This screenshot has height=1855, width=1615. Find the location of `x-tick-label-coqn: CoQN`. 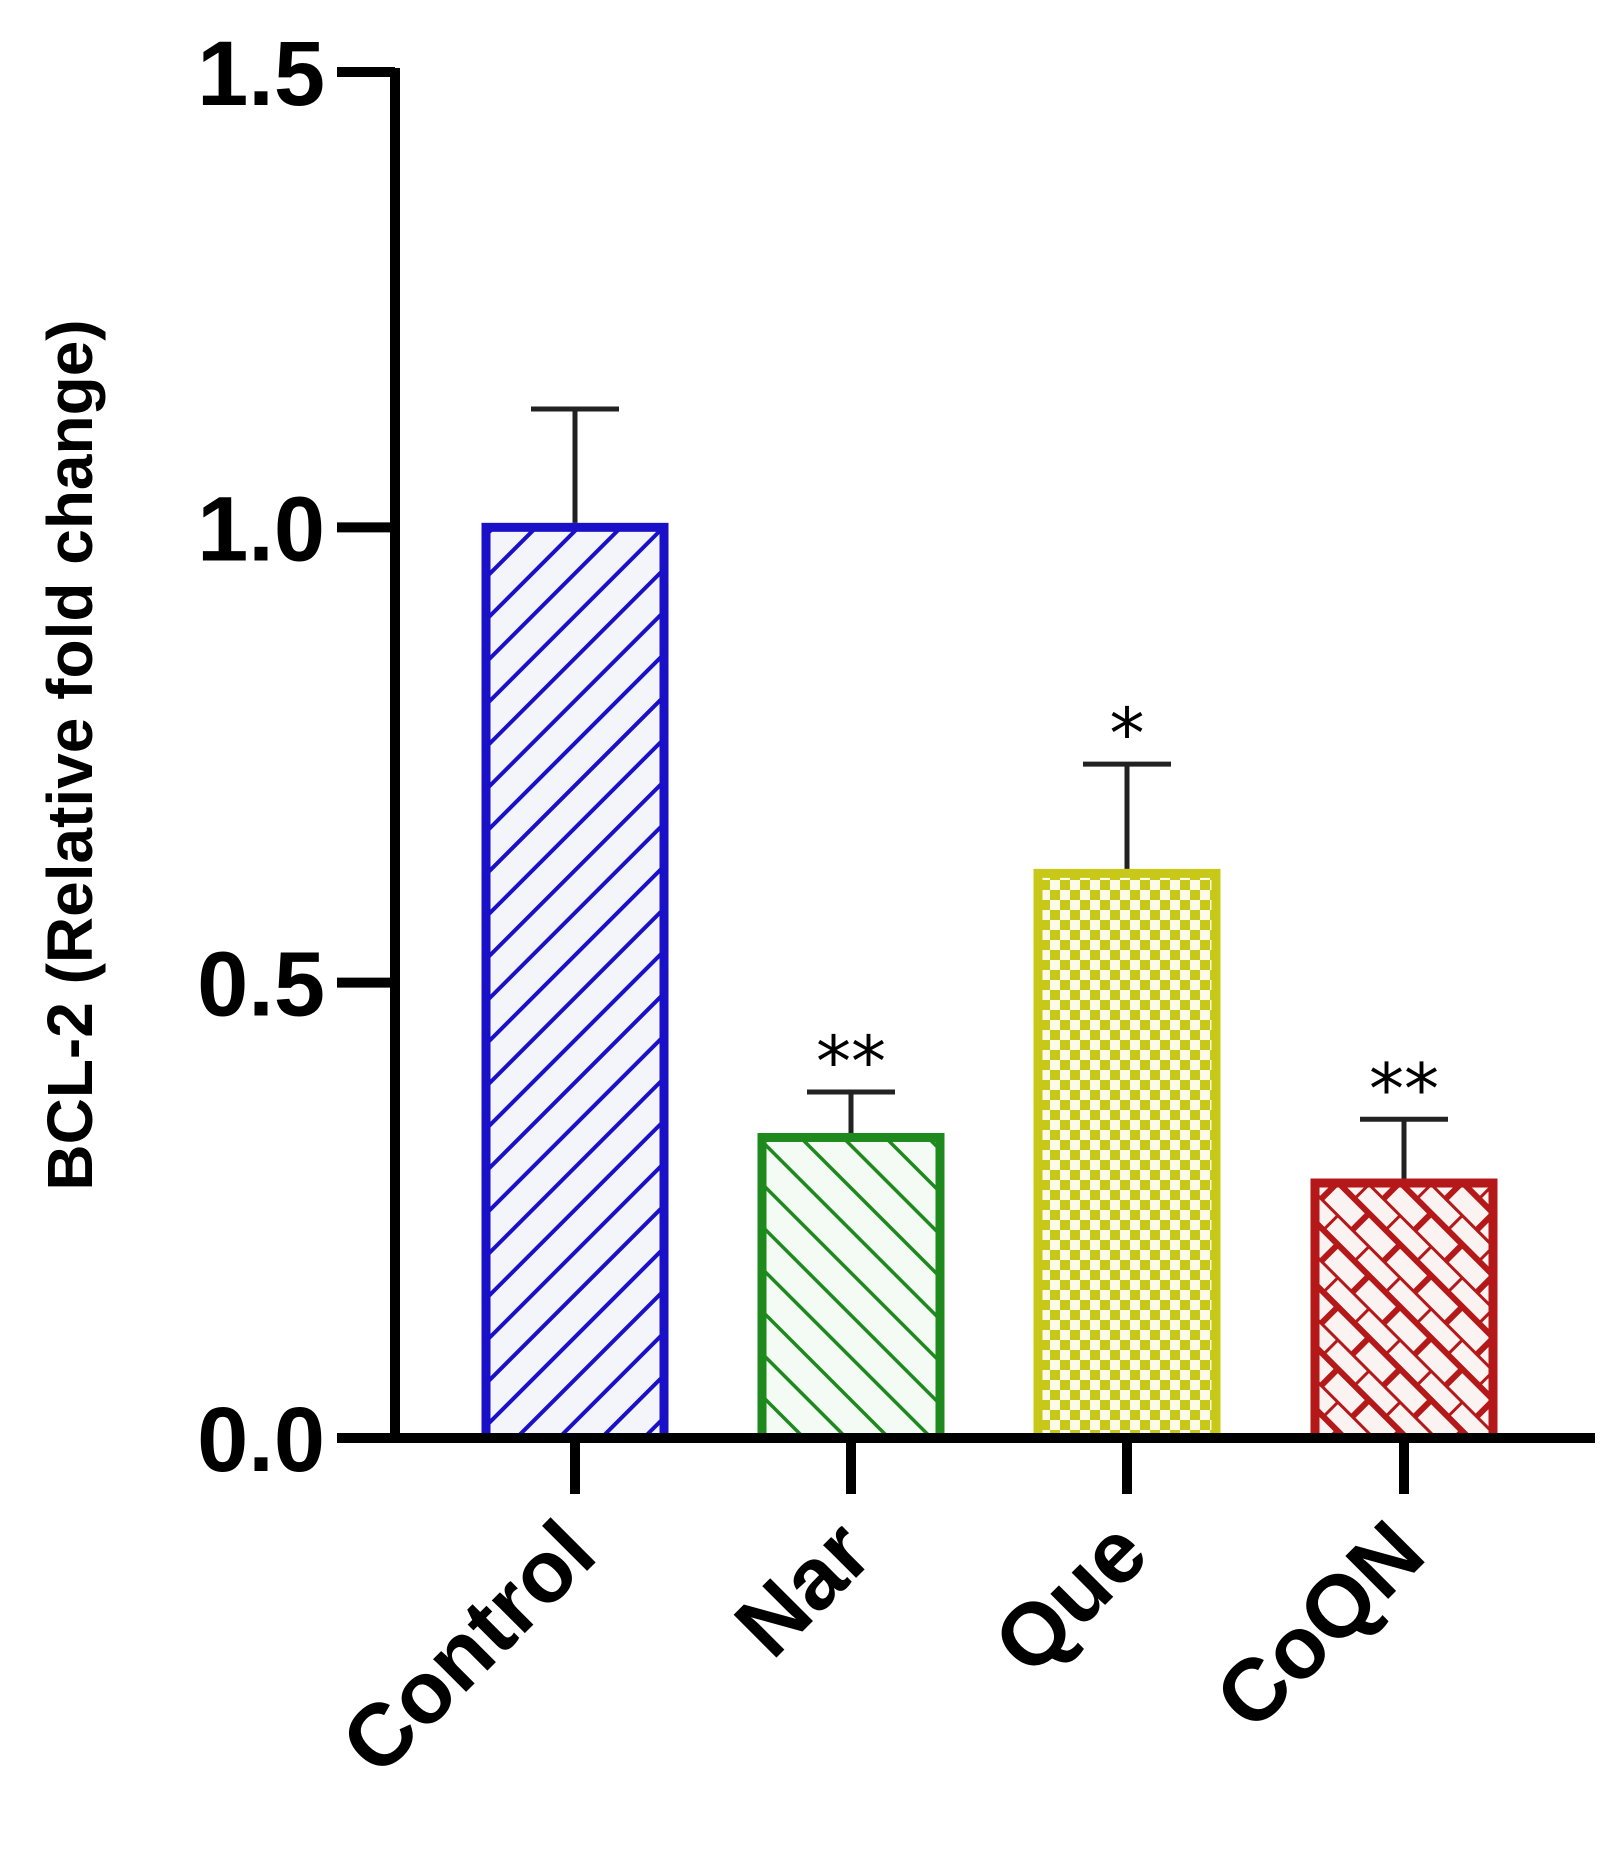

x-tick-label-coqn: CoQN is located at coordinates (1319, 1624).